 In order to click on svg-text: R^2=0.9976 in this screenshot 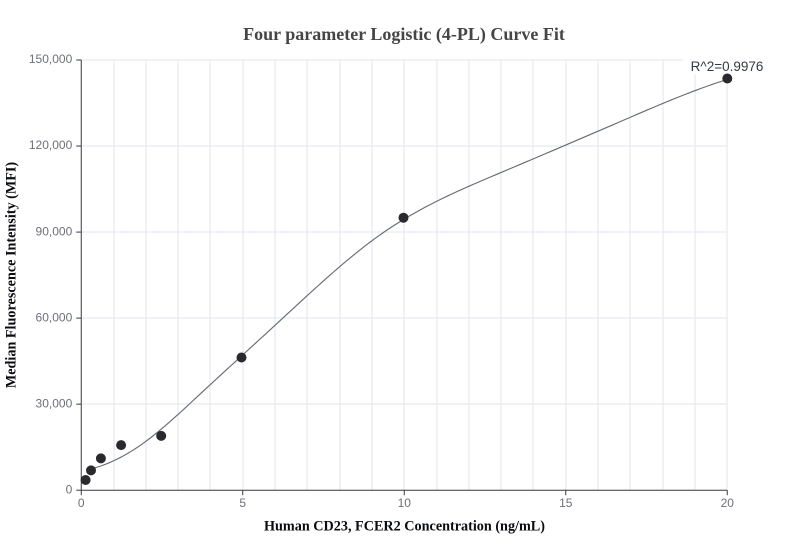, I will do `click(727, 66)`.